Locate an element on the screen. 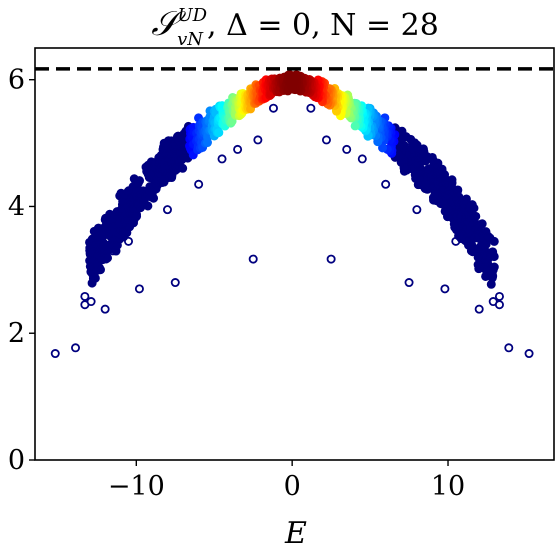 The image size is (556, 550). chart-title: 𝒮UD vN, Δ = 0, N = 28 is located at coordinates (295, 27).